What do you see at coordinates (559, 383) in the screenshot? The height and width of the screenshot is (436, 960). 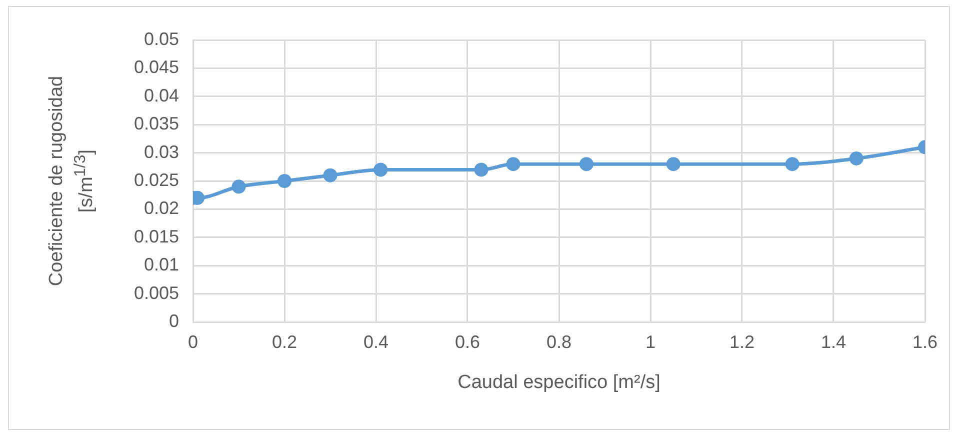 I see `x-axis-title: Caudal especifico [m²/s]` at bounding box center [559, 383].